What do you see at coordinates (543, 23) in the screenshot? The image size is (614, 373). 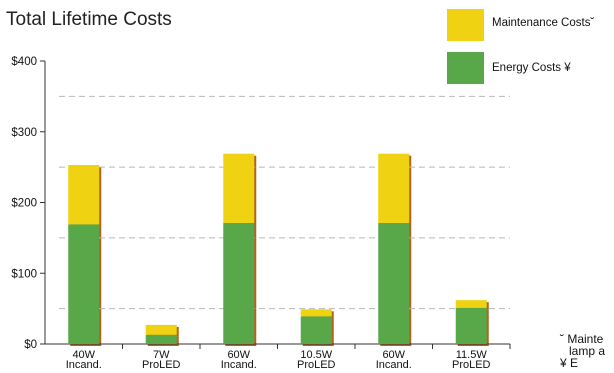 I see `legend-label-maintenance: Maintenance Costs˘` at bounding box center [543, 23].